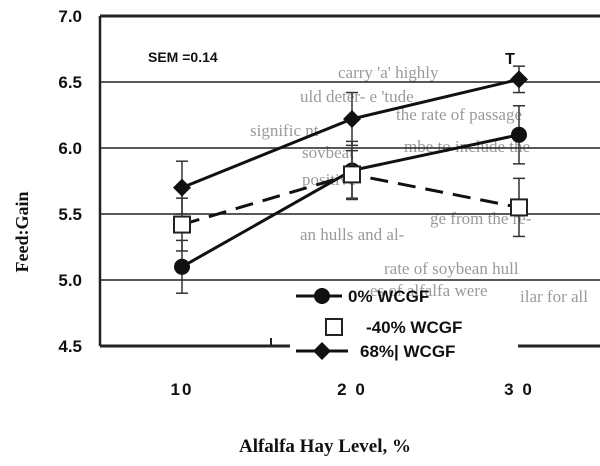 The width and height of the screenshot is (600, 466). What do you see at coordinates (70, 214) in the screenshot?
I see `y-tick-label: 5.5` at bounding box center [70, 214].